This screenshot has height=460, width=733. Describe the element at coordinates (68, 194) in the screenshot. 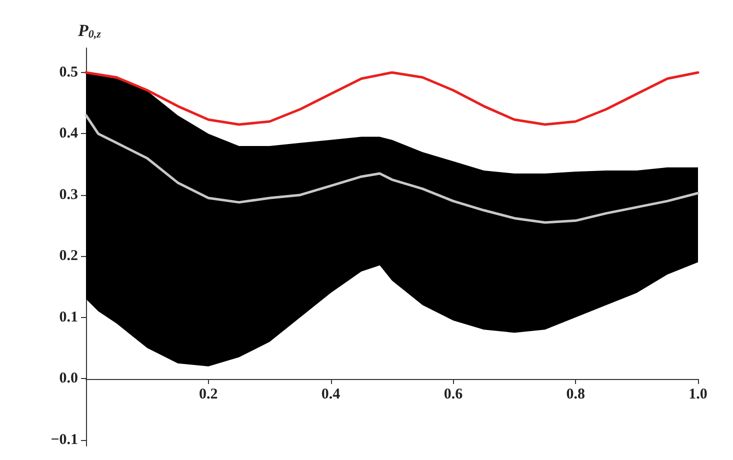

I see `y-tick-label: 0.3` at that location.